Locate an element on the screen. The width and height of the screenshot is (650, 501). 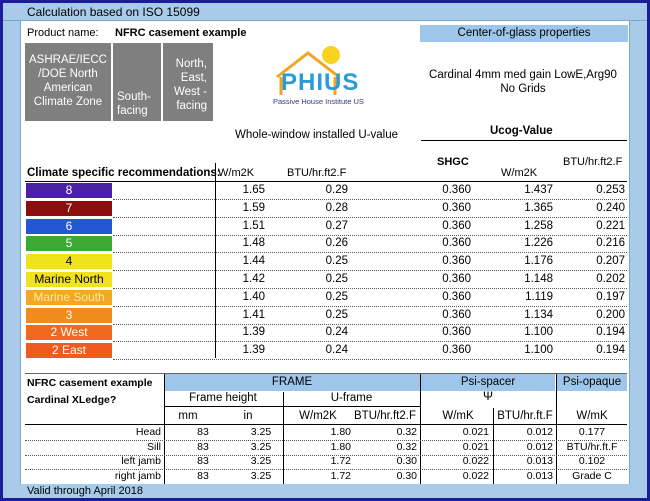
frame-row-name: Head is located at coordinates (148, 432).